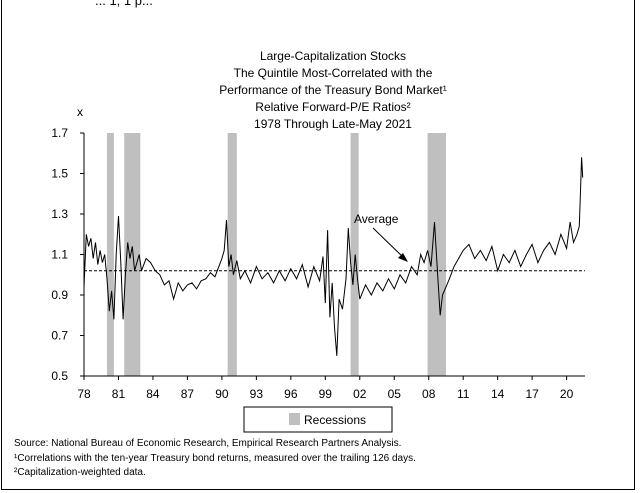 This screenshot has height=493, width=641. What do you see at coordinates (188, 394) in the screenshot?
I see `x-tick-label-3: 87` at bounding box center [188, 394].